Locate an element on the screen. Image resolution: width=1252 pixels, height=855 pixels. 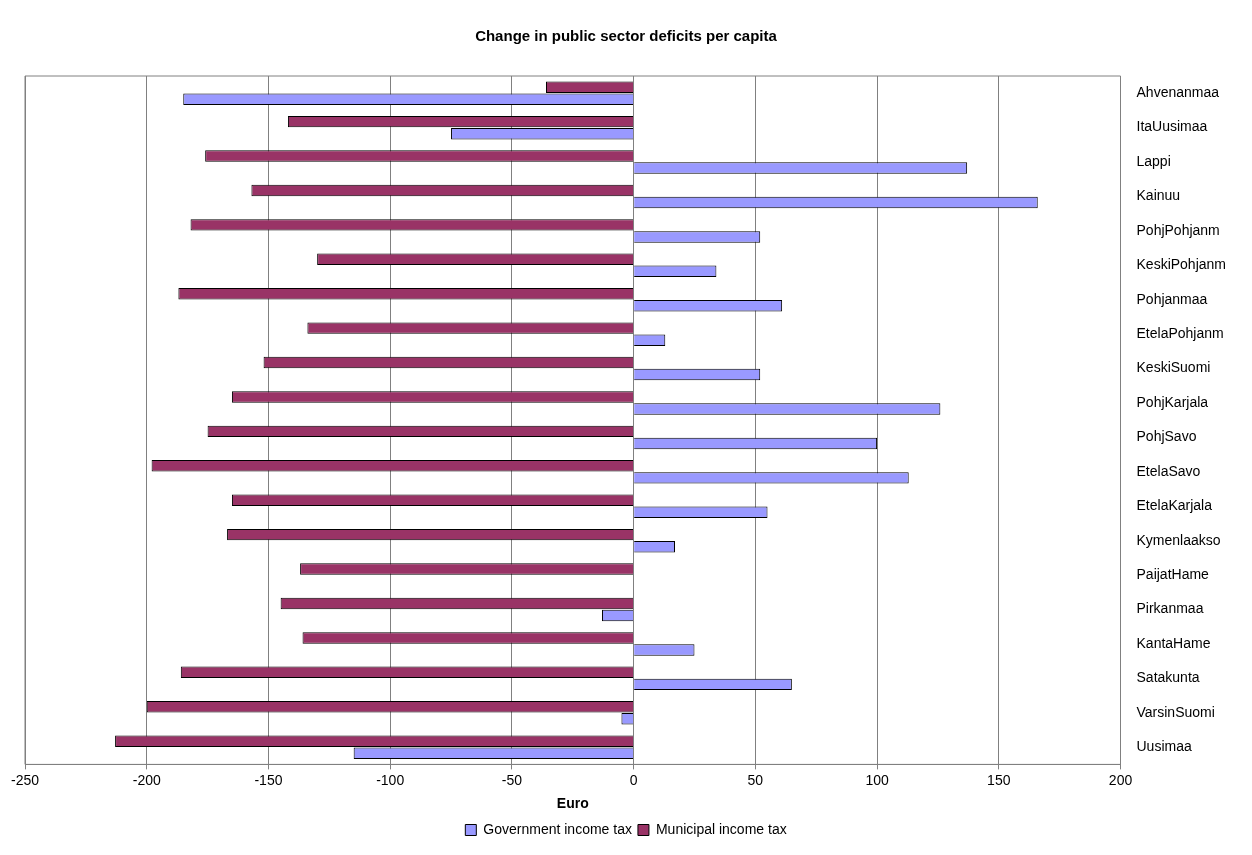
legend-label: Government income tax is located at coordinates (557, 828).